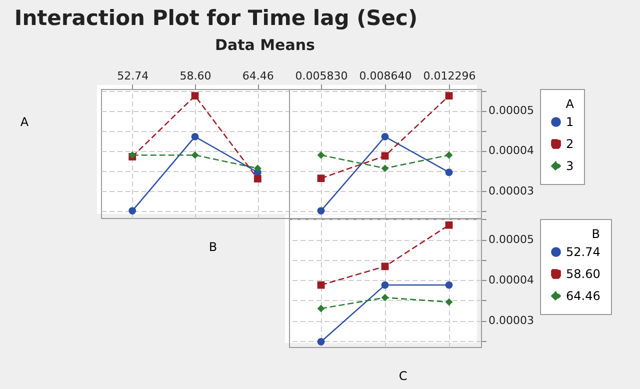 The width and height of the screenshot is (640, 389). Describe the element at coordinates (583, 252) in the screenshot. I see `legend-label: 52.74` at that location.